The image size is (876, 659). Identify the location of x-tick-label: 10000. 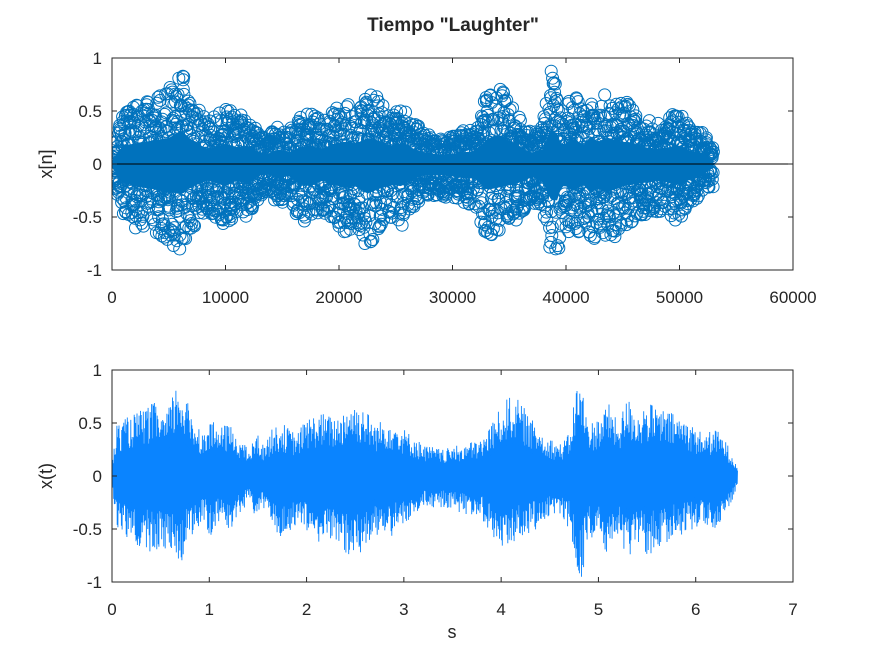
(225, 297).